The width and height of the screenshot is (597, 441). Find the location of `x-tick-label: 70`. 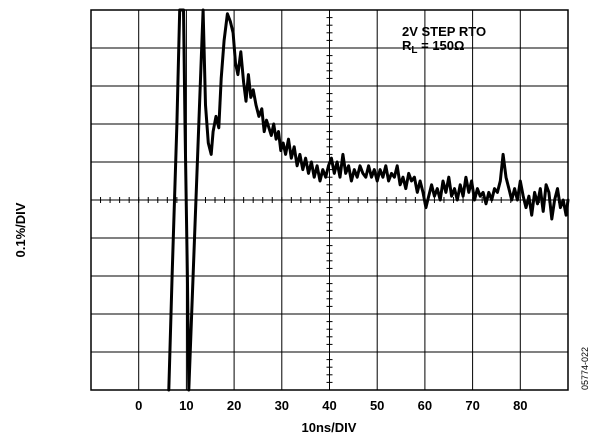

x-tick-label: 70 is located at coordinates (472, 405).